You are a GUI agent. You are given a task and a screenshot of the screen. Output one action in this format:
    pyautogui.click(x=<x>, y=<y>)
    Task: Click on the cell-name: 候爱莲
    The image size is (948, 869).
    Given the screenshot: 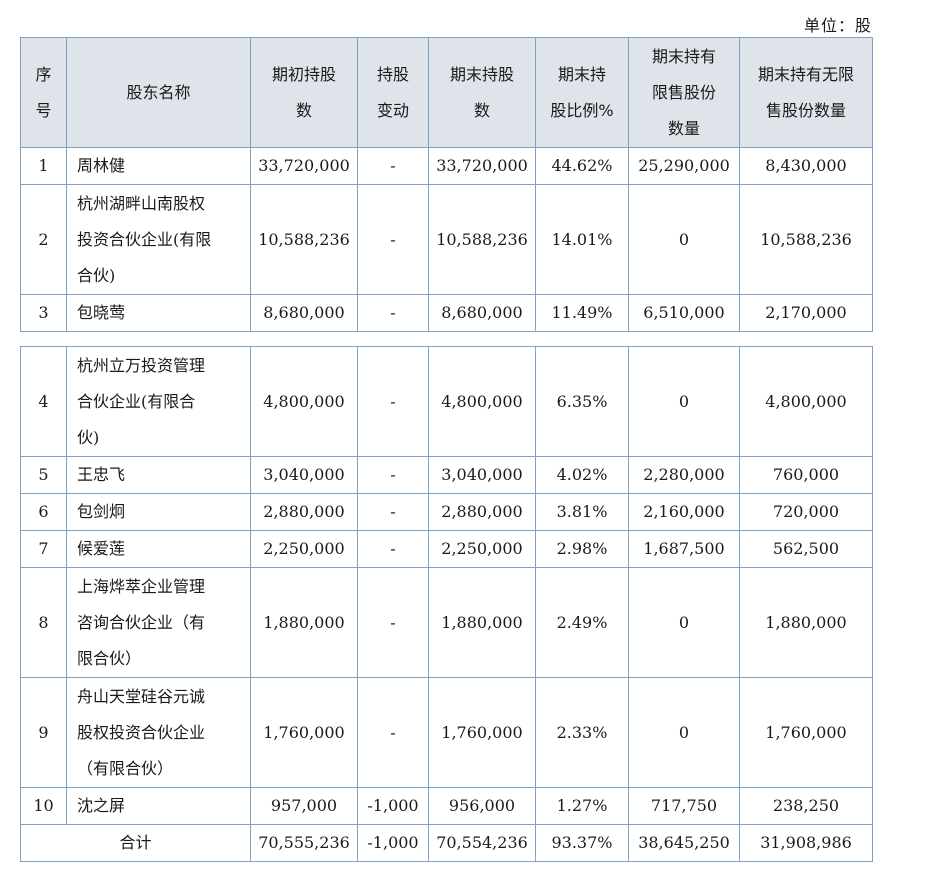 What is the action you would take?
    pyautogui.click(x=158, y=549)
    